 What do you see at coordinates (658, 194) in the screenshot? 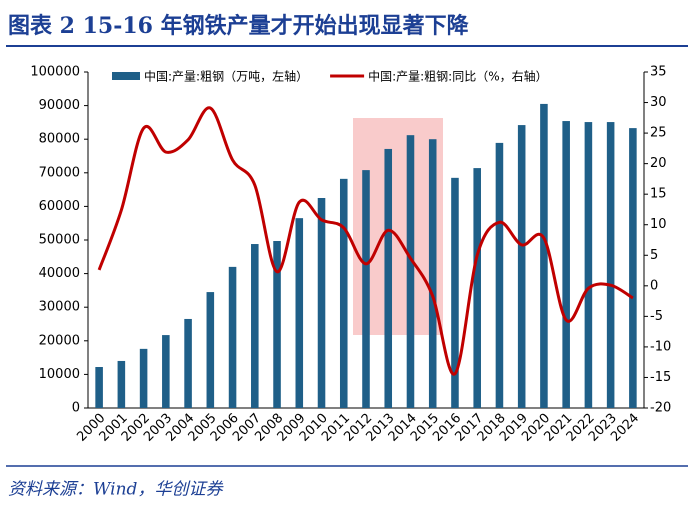
I see `y2-tick-label: 15` at bounding box center [658, 194].